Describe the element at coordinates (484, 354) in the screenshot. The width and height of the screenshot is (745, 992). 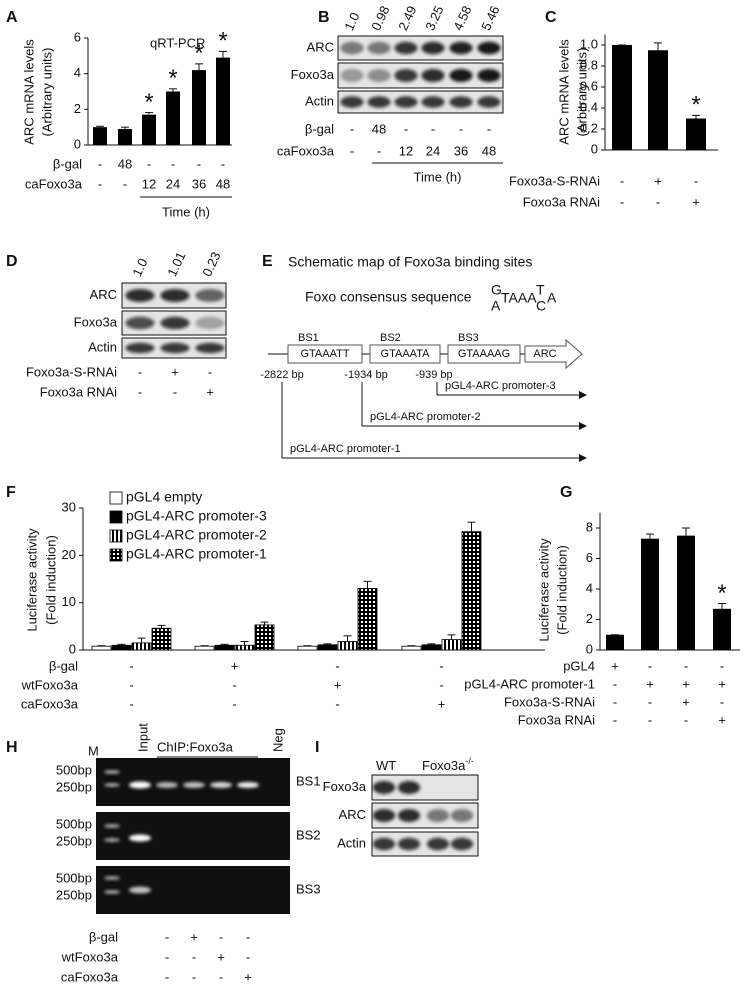
I see `site-sequence: GTAAAAG` at that location.